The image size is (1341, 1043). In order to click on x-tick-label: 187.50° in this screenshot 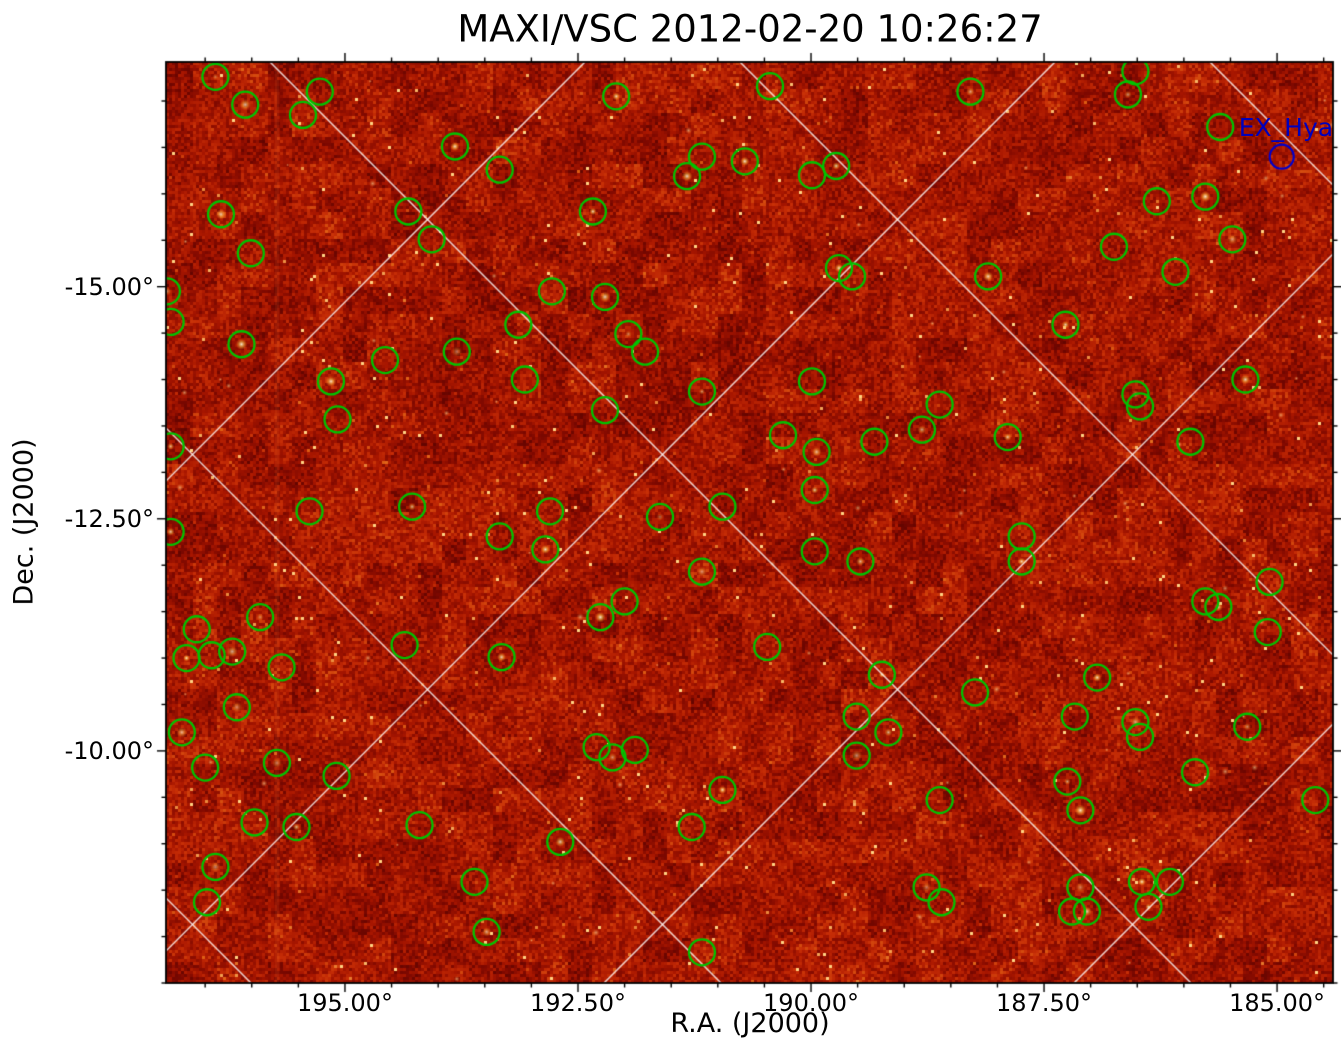, I will do `click(1044, 1003)`.